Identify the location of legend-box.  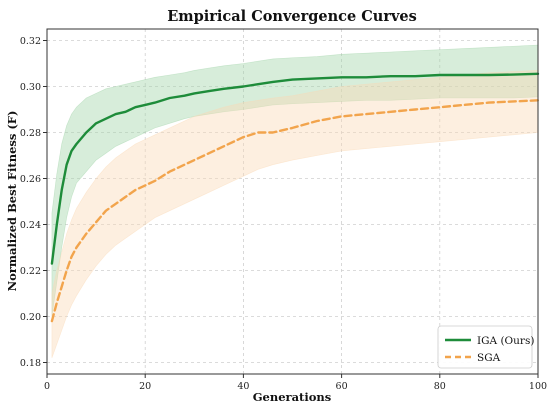
(485, 347).